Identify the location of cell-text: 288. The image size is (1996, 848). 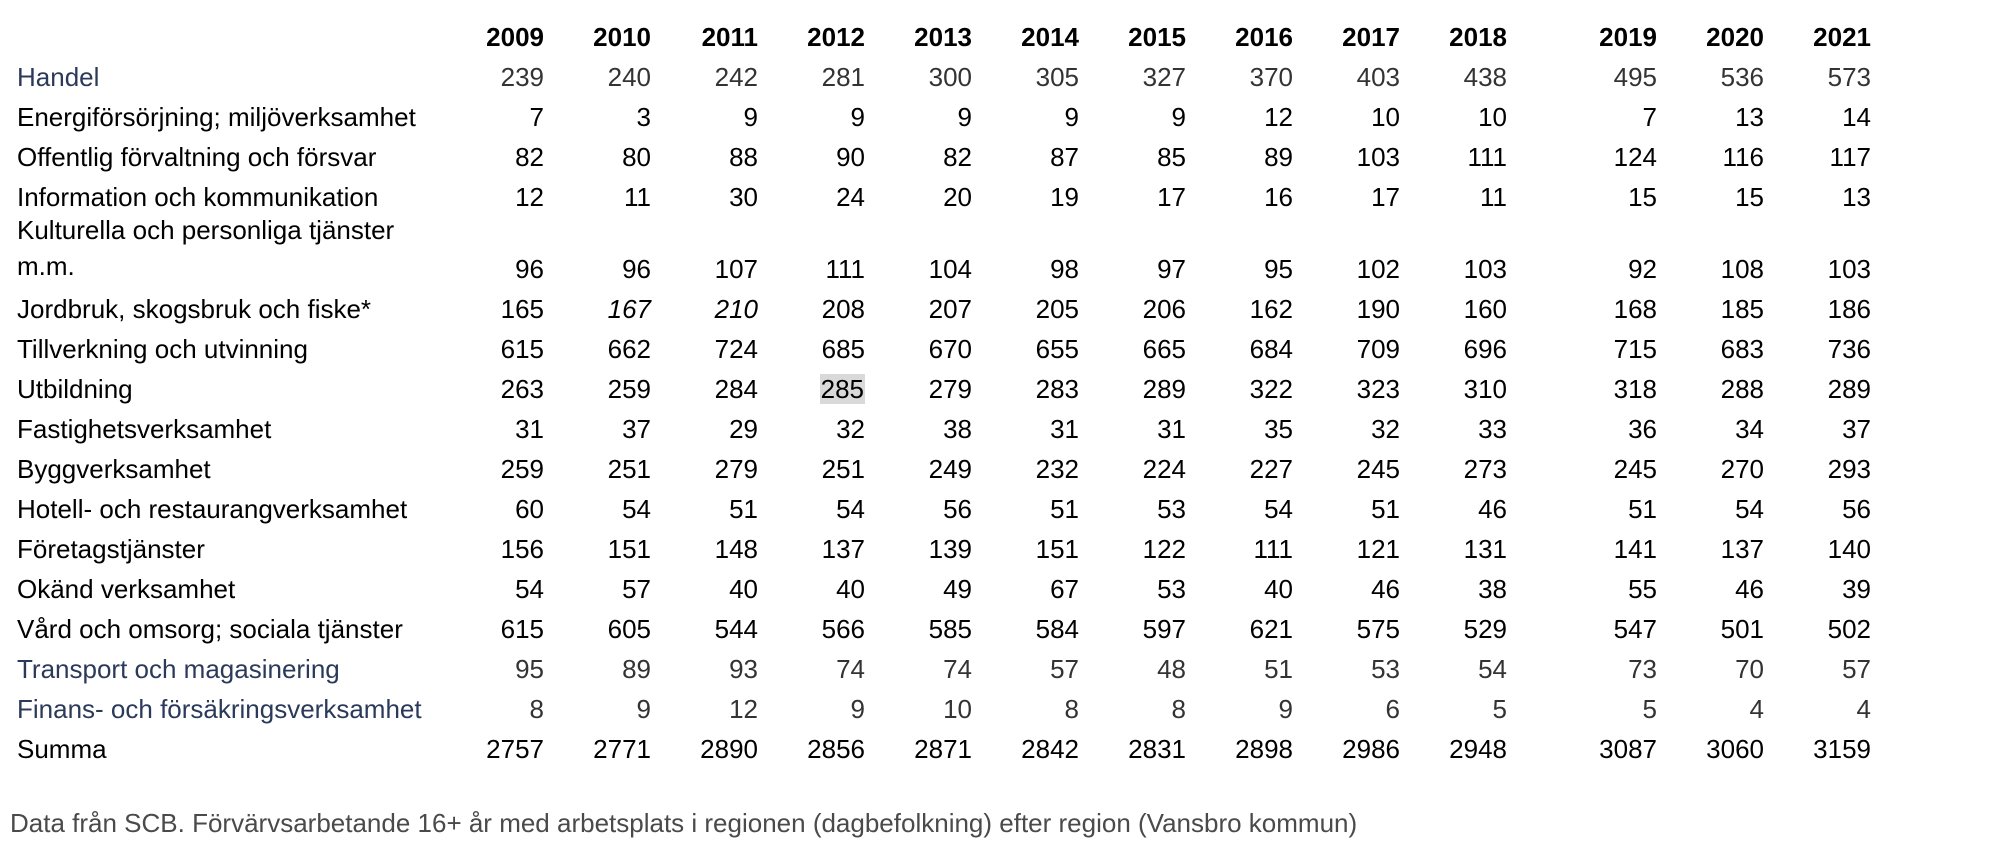
(1742, 389).